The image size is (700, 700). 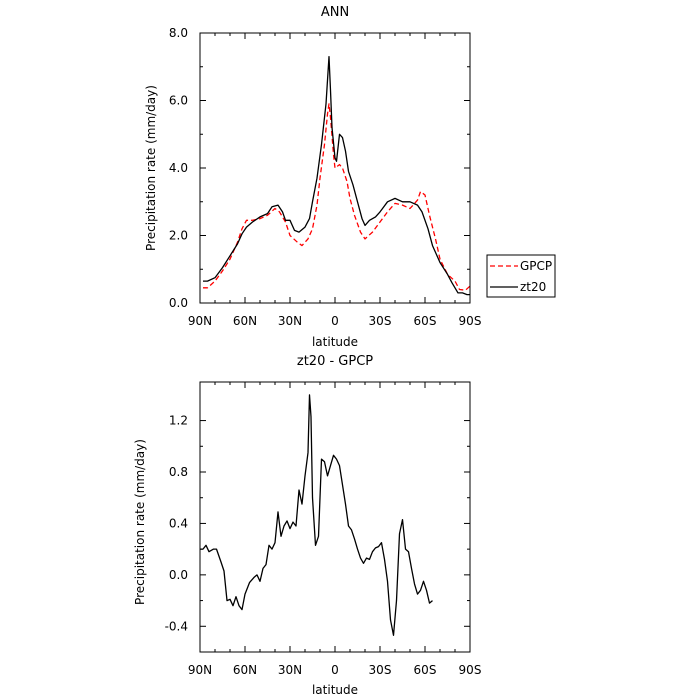 I want to click on top-x-axis-label: latitude, so click(x=335, y=342).